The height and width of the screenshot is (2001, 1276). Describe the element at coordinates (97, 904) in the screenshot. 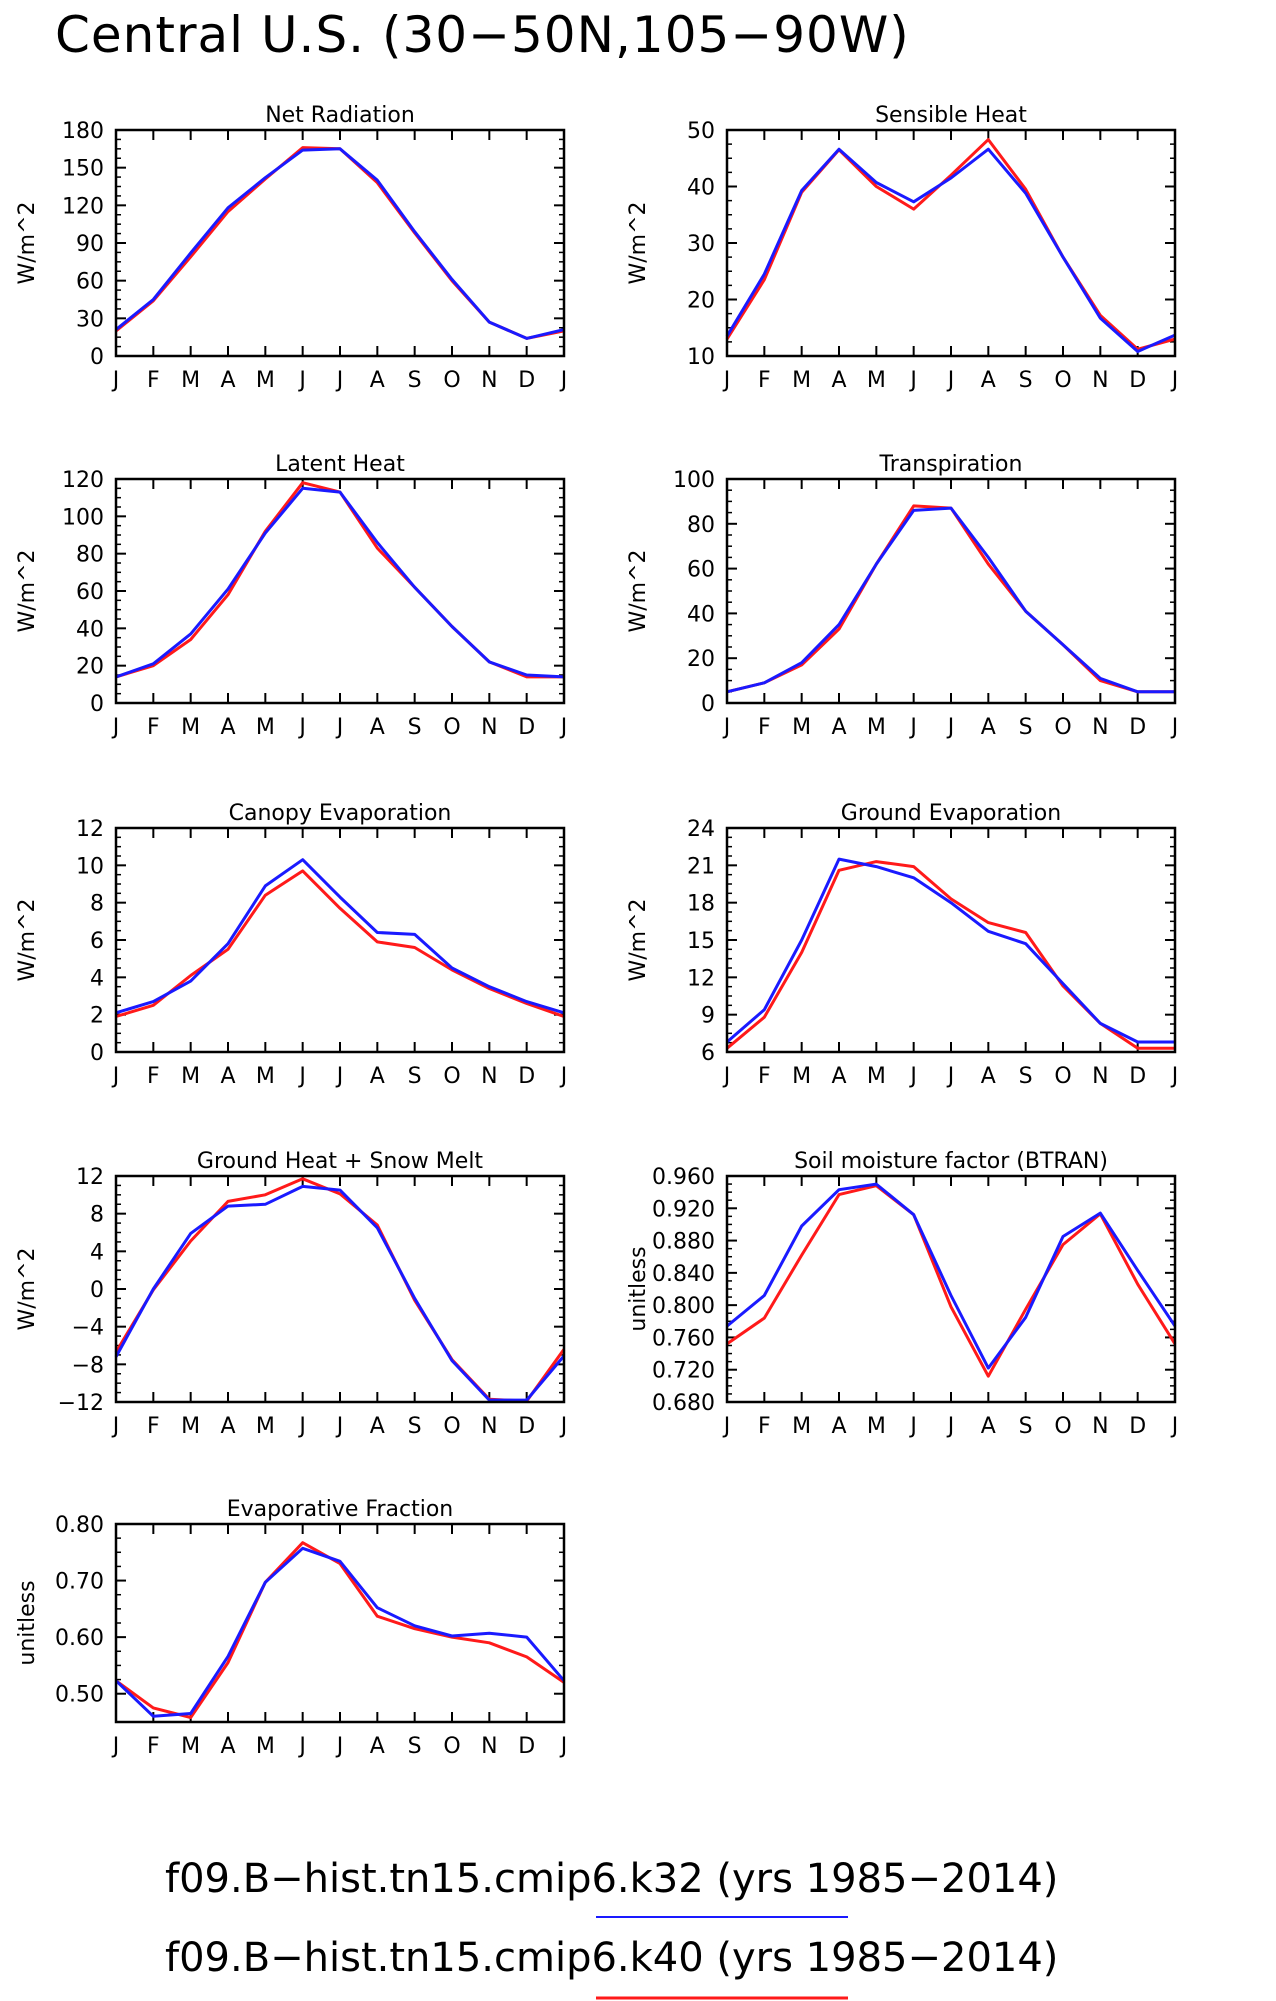

I see `y-tick-label: 8` at that location.